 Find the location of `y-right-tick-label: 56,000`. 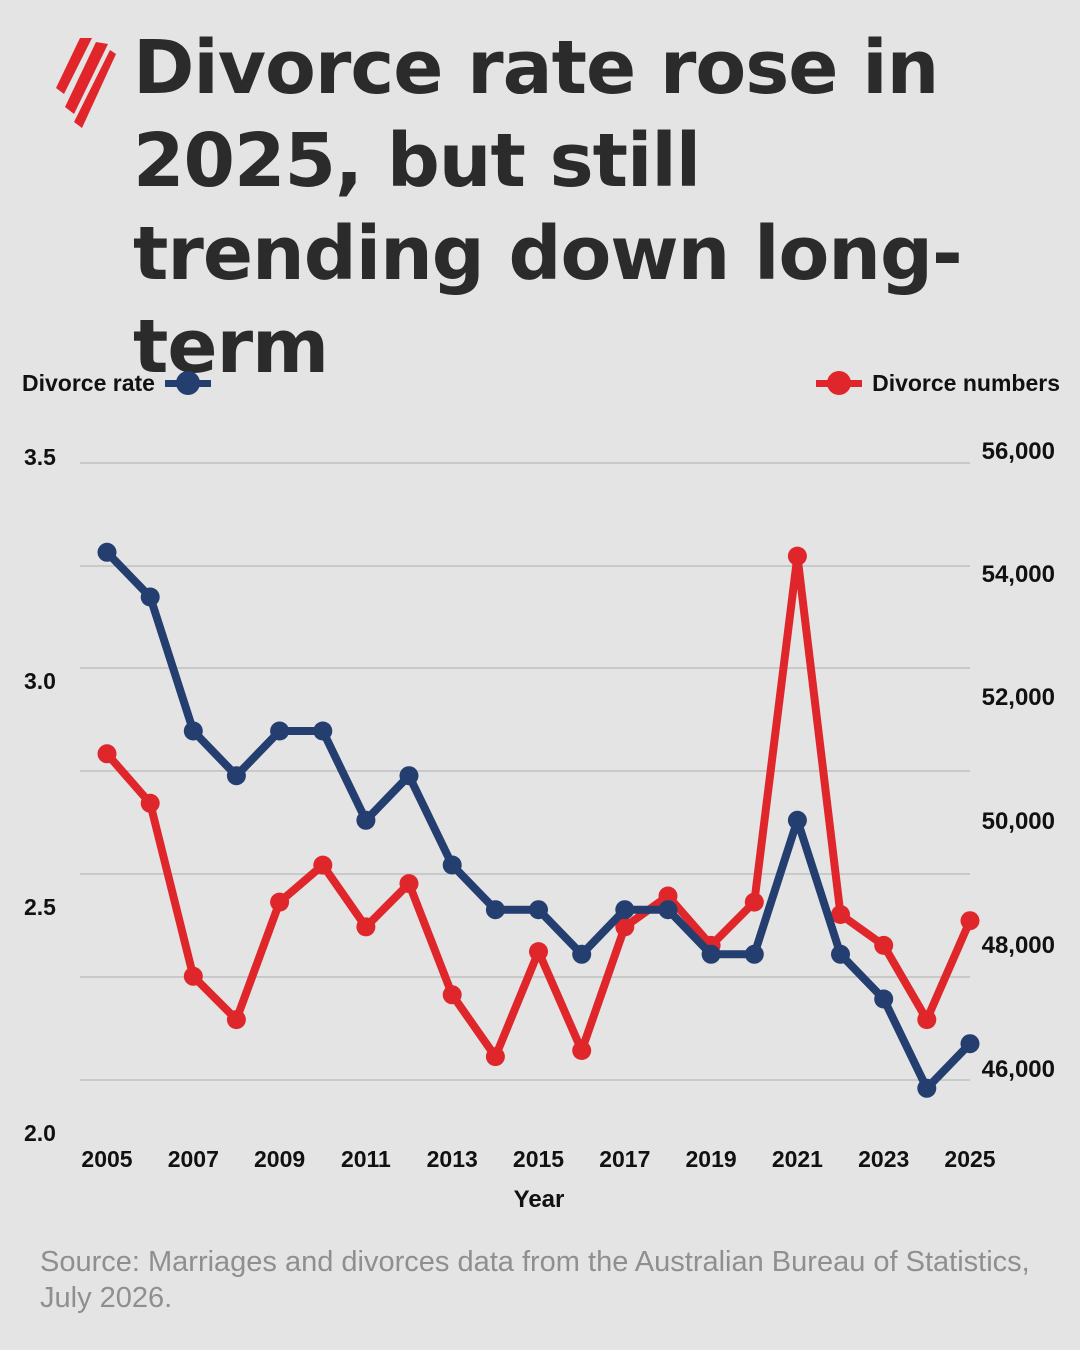

y-right-tick-label: 56,000 is located at coordinates (1018, 451).